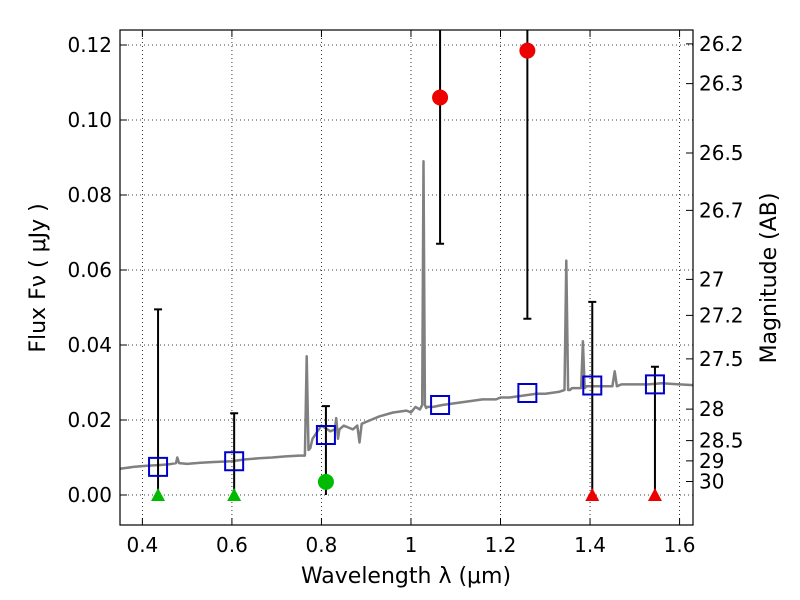  I want to click on y-tick-label: 0.06, so click(89, 270).